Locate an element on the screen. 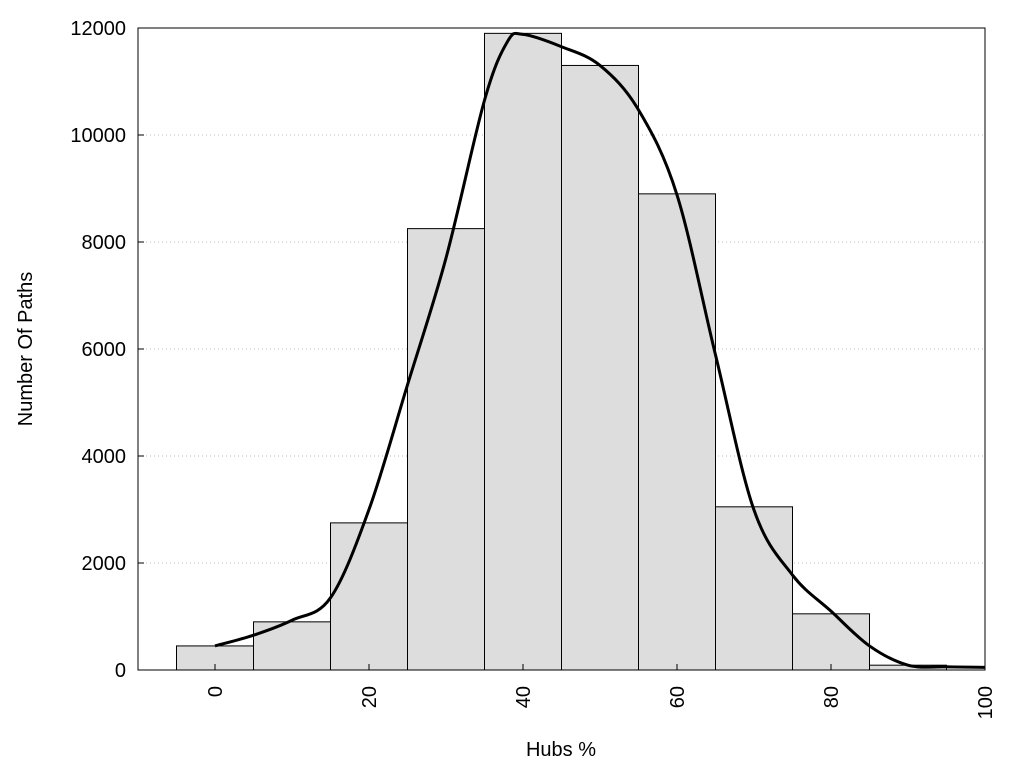 The image size is (1024, 773). y-axis-label: Number Of Paths is located at coordinates (26, 349).